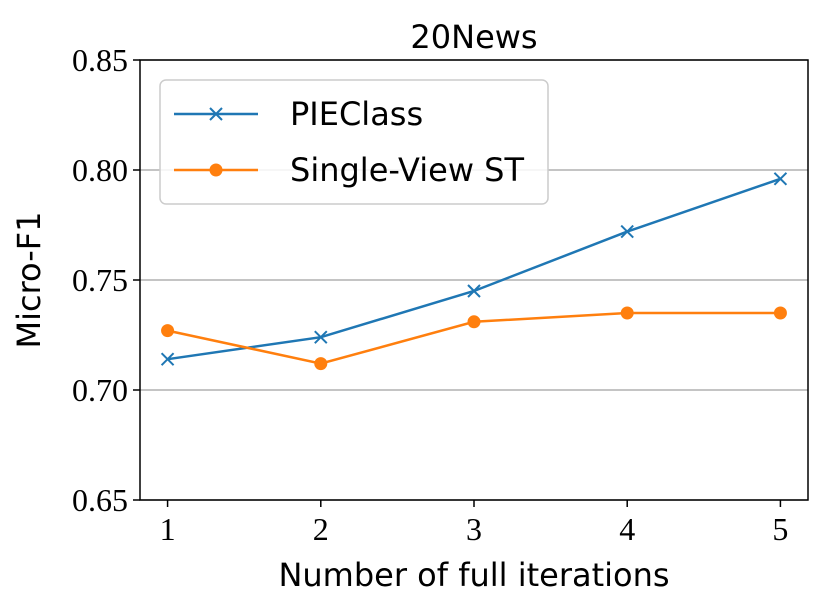 The image size is (830, 608). Describe the element at coordinates (100, 390) in the screenshot. I see `y-tick-label: 0.70` at that location.